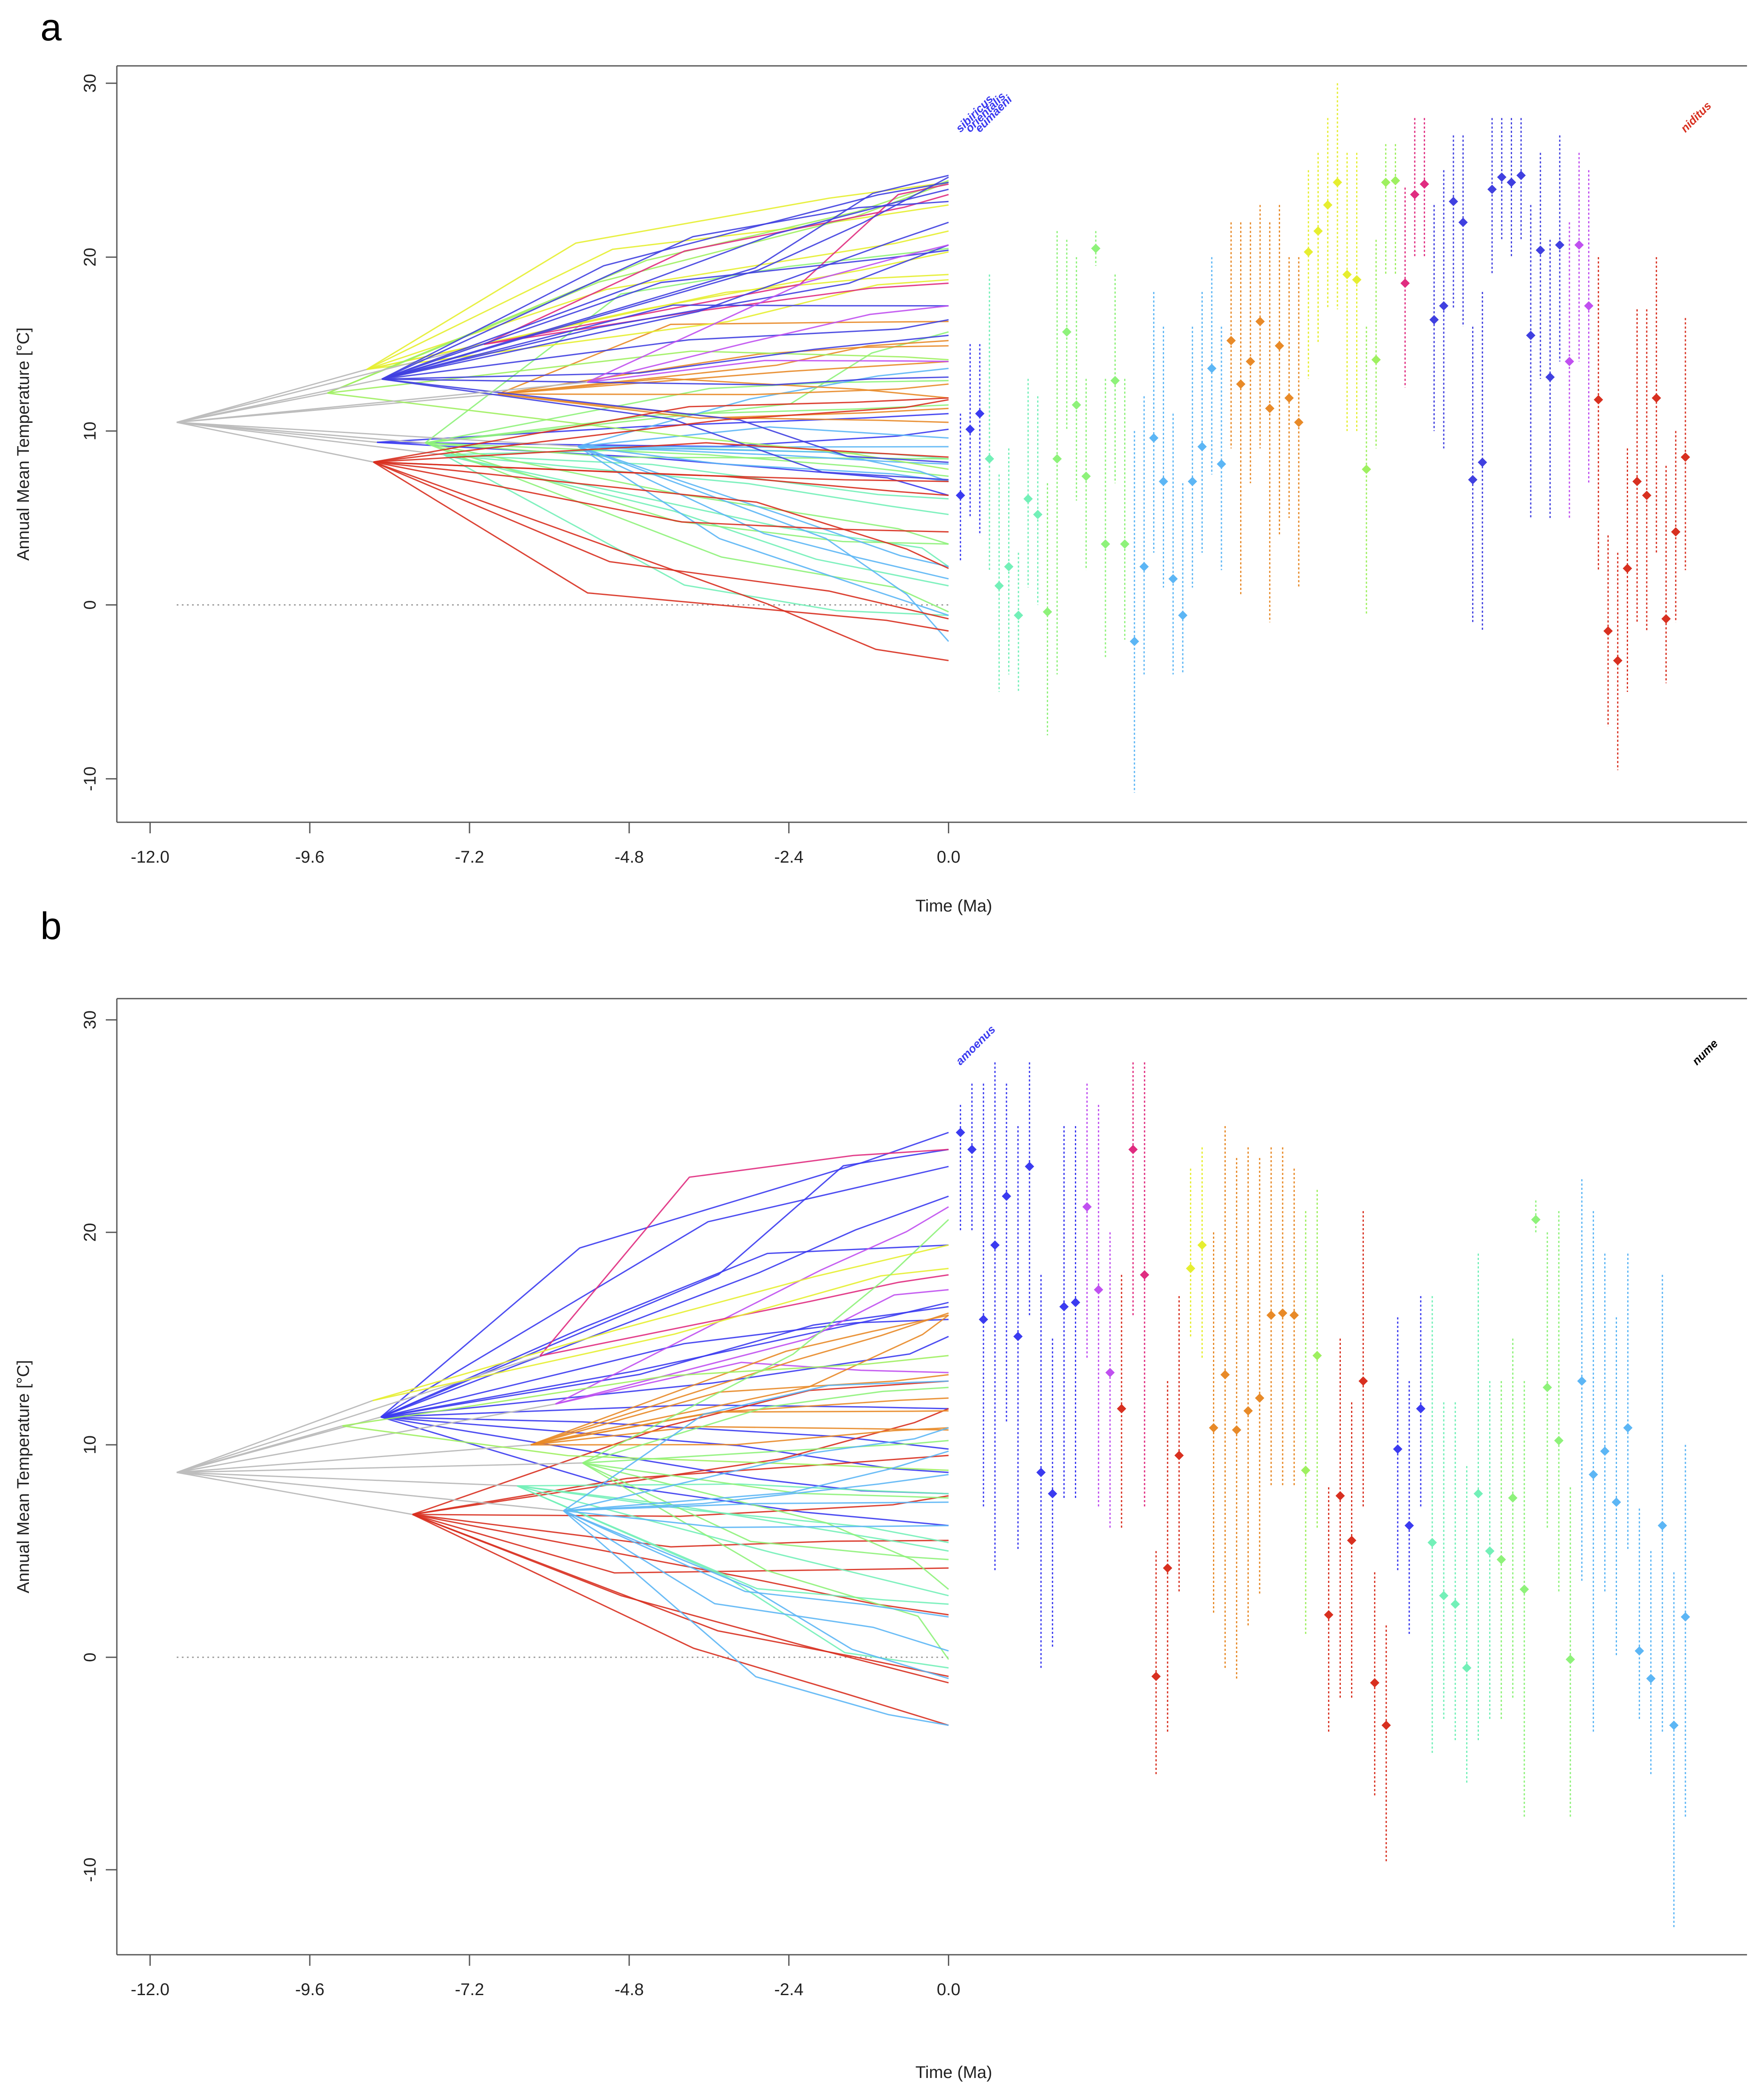 Image resolution: width=1764 pixels, height=2092 pixels. Describe the element at coordinates (1705, 1052) in the screenshot. I see `species-label: nume` at that location.